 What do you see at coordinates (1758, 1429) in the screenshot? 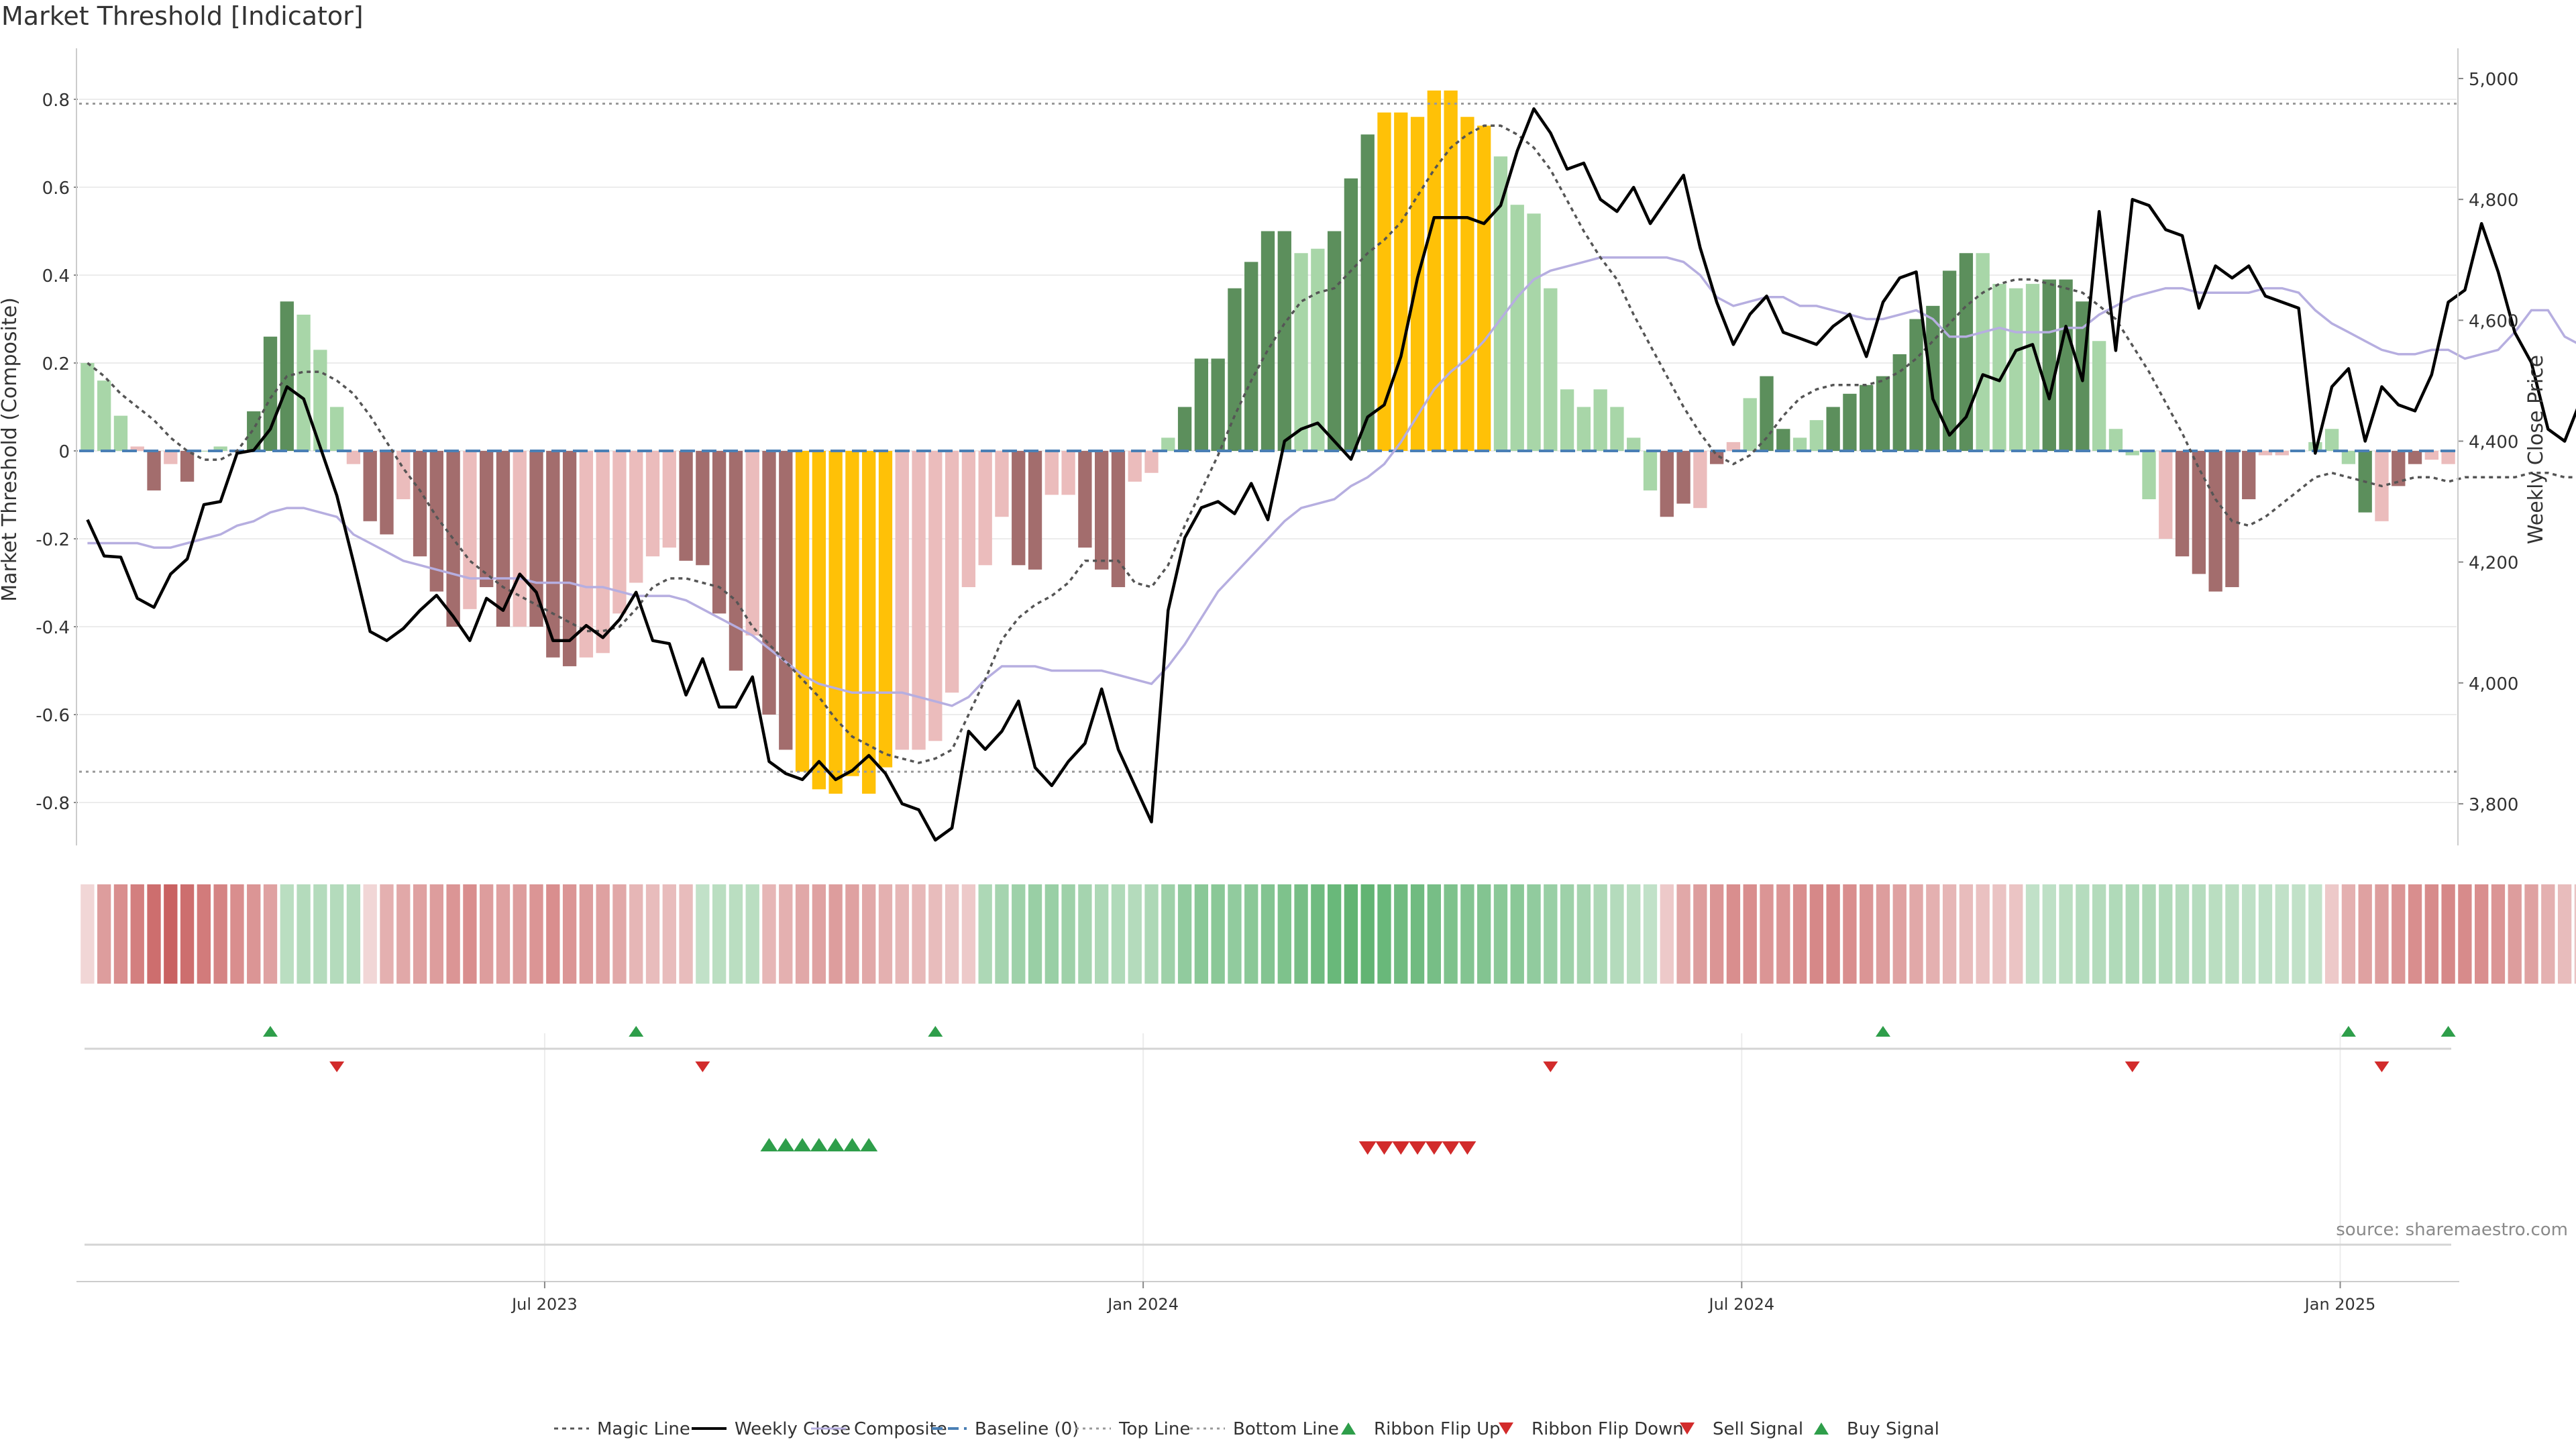
I see `legend-label: Sell Signal` at bounding box center [1758, 1429].